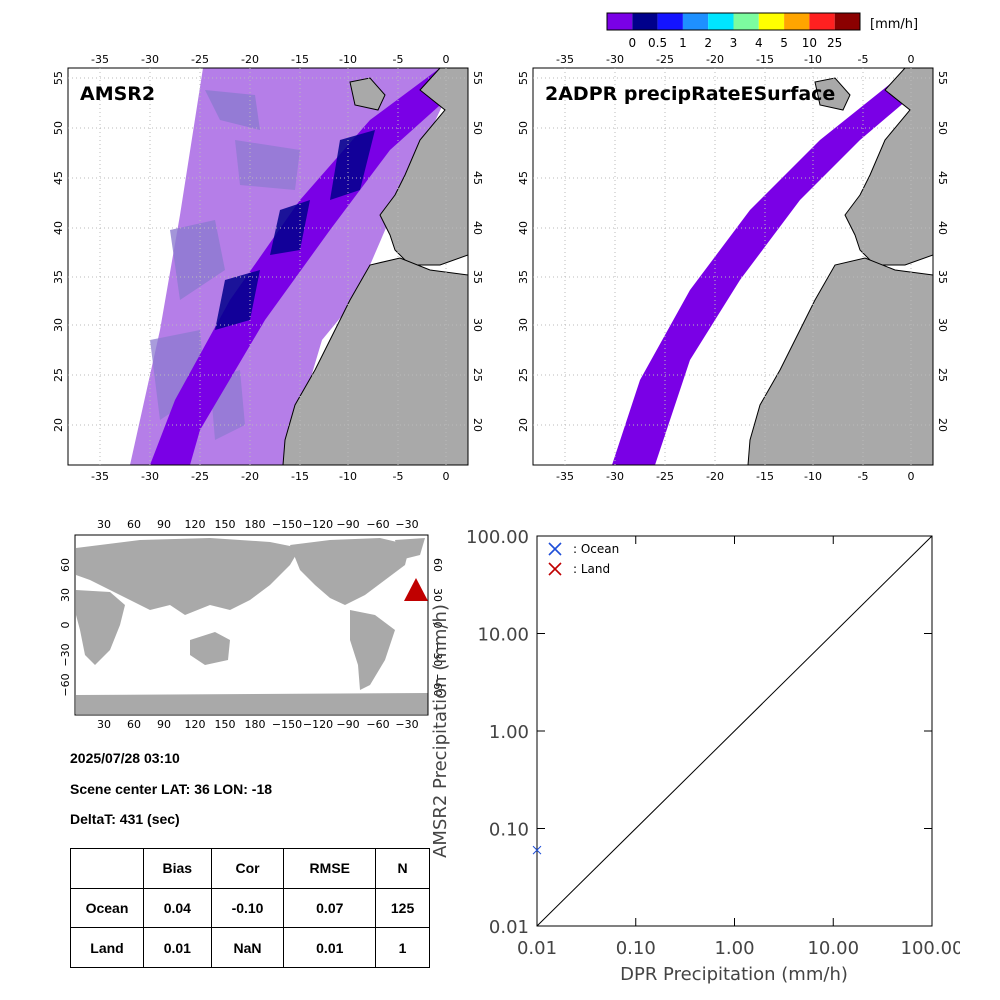 The height and width of the screenshot is (1000, 1000). Describe the element at coordinates (509, 830) in the screenshot. I see `y-tick-label: 0.10` at that location.